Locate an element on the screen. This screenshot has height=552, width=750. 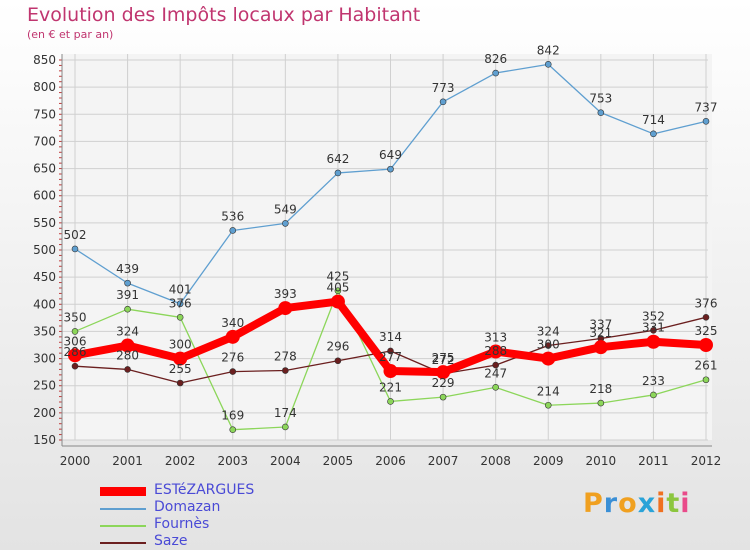
data-label-series-2-2006: 221 is located at coordinates (390, 387).